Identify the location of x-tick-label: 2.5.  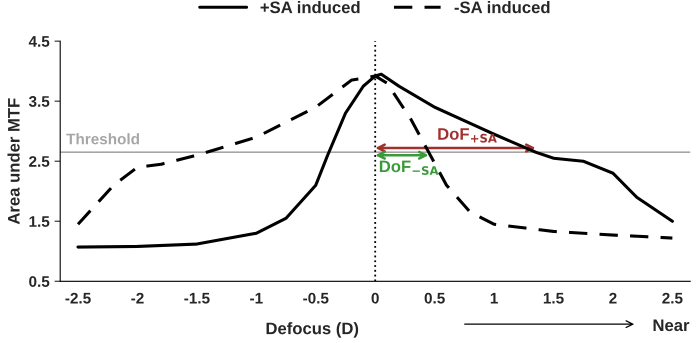
(672, 298).